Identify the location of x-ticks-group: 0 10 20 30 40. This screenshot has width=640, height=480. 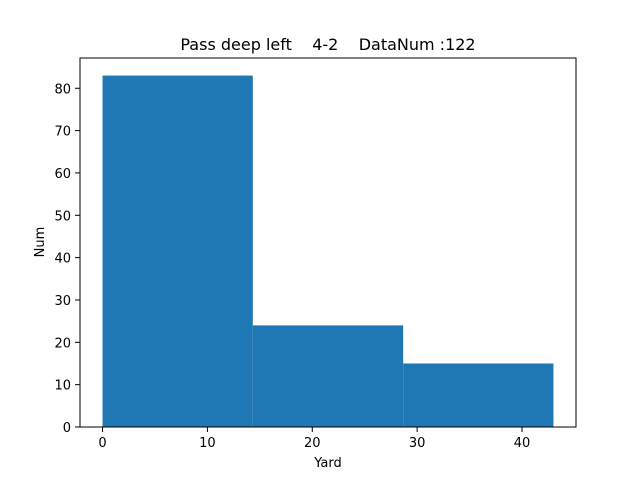
(314, 439).